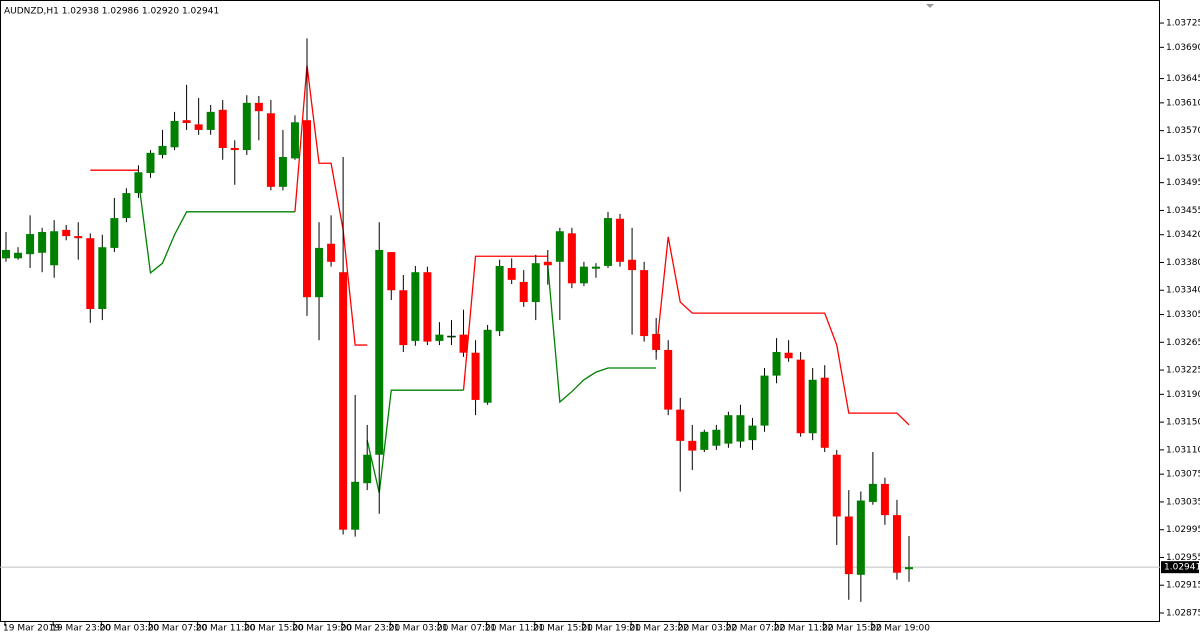 The height and width of the screenshot is (633, 1200). I want to click on y-tick-label: 1.03225, so click(1183, 371).